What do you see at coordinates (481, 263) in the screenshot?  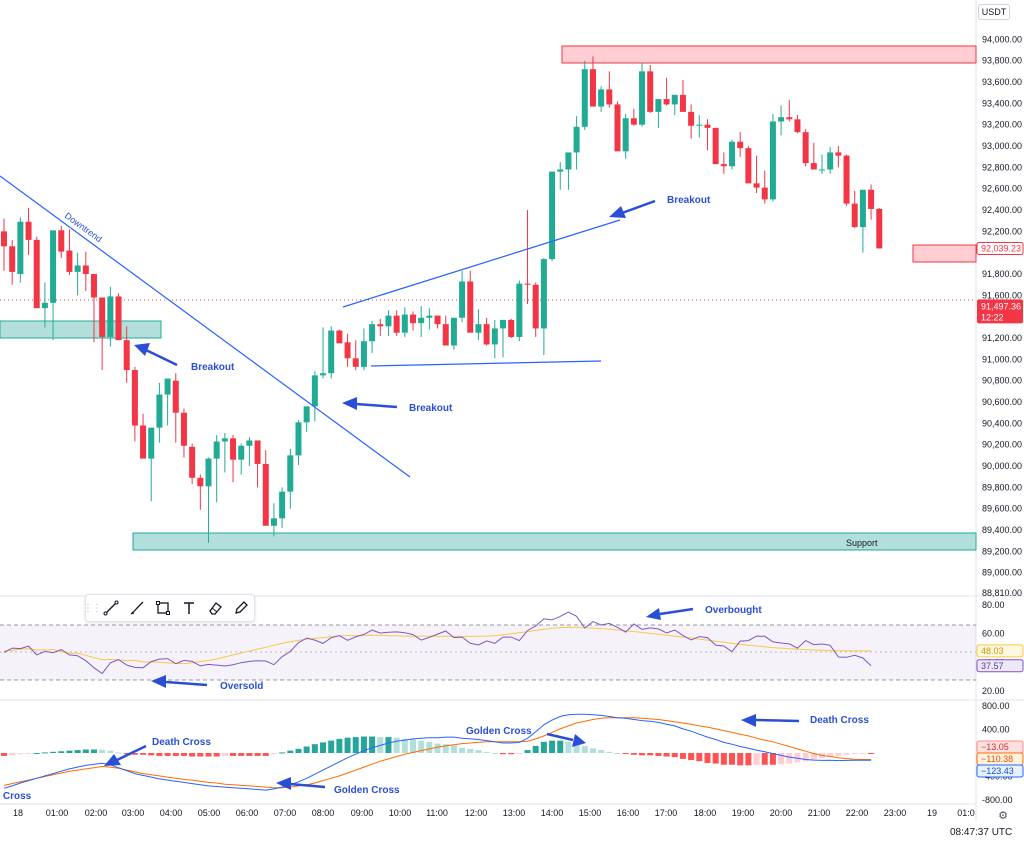 I see `channel-upper-line` at bounding box center [481, 263].